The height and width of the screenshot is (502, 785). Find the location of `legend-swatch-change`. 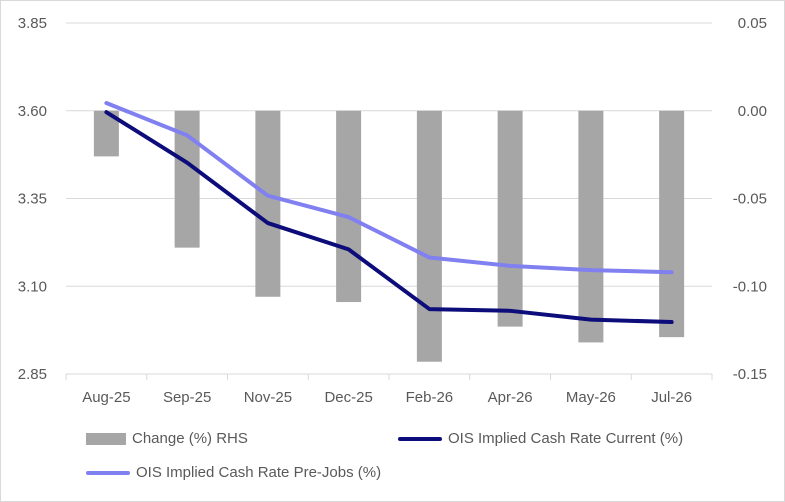

legend-swatch-change is located at coordinates (106, 438).